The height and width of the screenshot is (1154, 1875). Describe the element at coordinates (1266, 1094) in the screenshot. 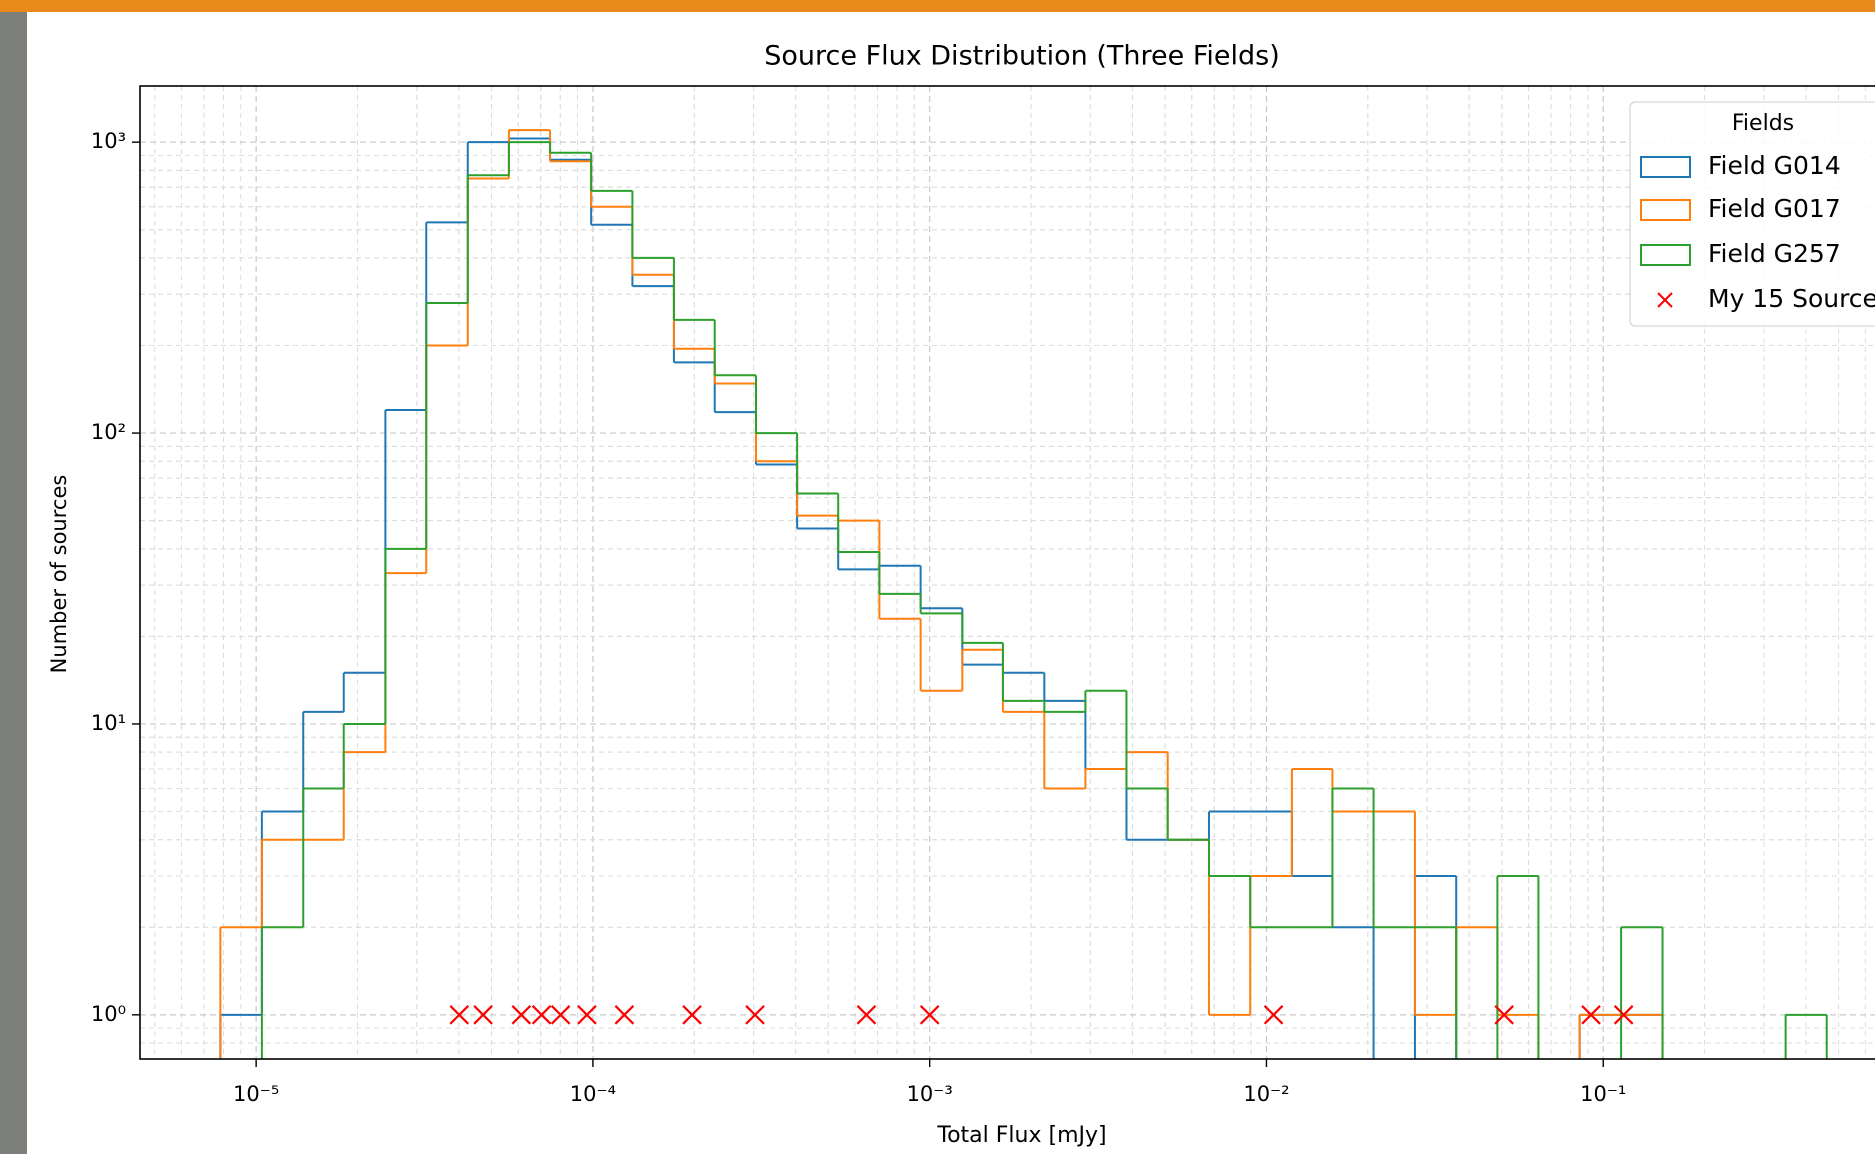

I see `x-tick-label: 10⁻²` at that location.